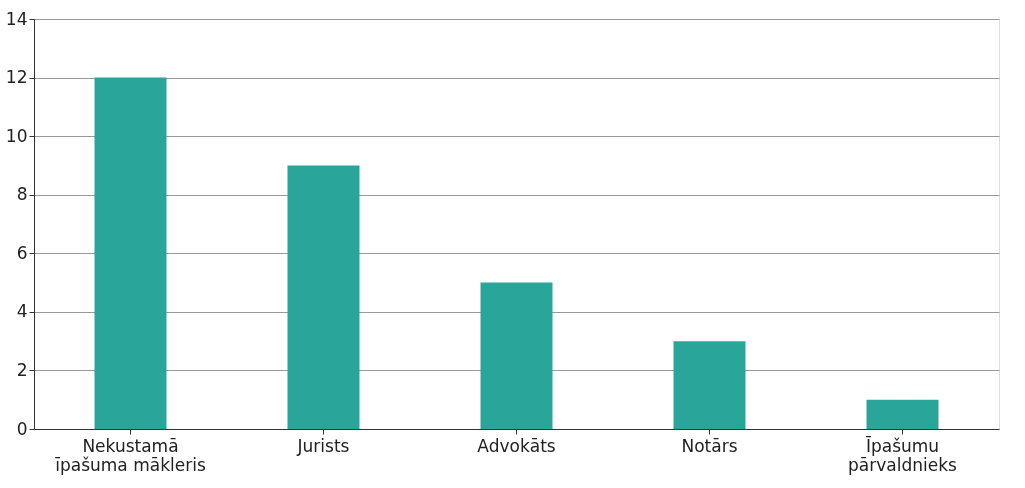  What do you see at coordinates (903, 454) in the screenshot?
I see `x-tick-label: Īpašumu pārvaldnieks` at bounding box center [903, 454].